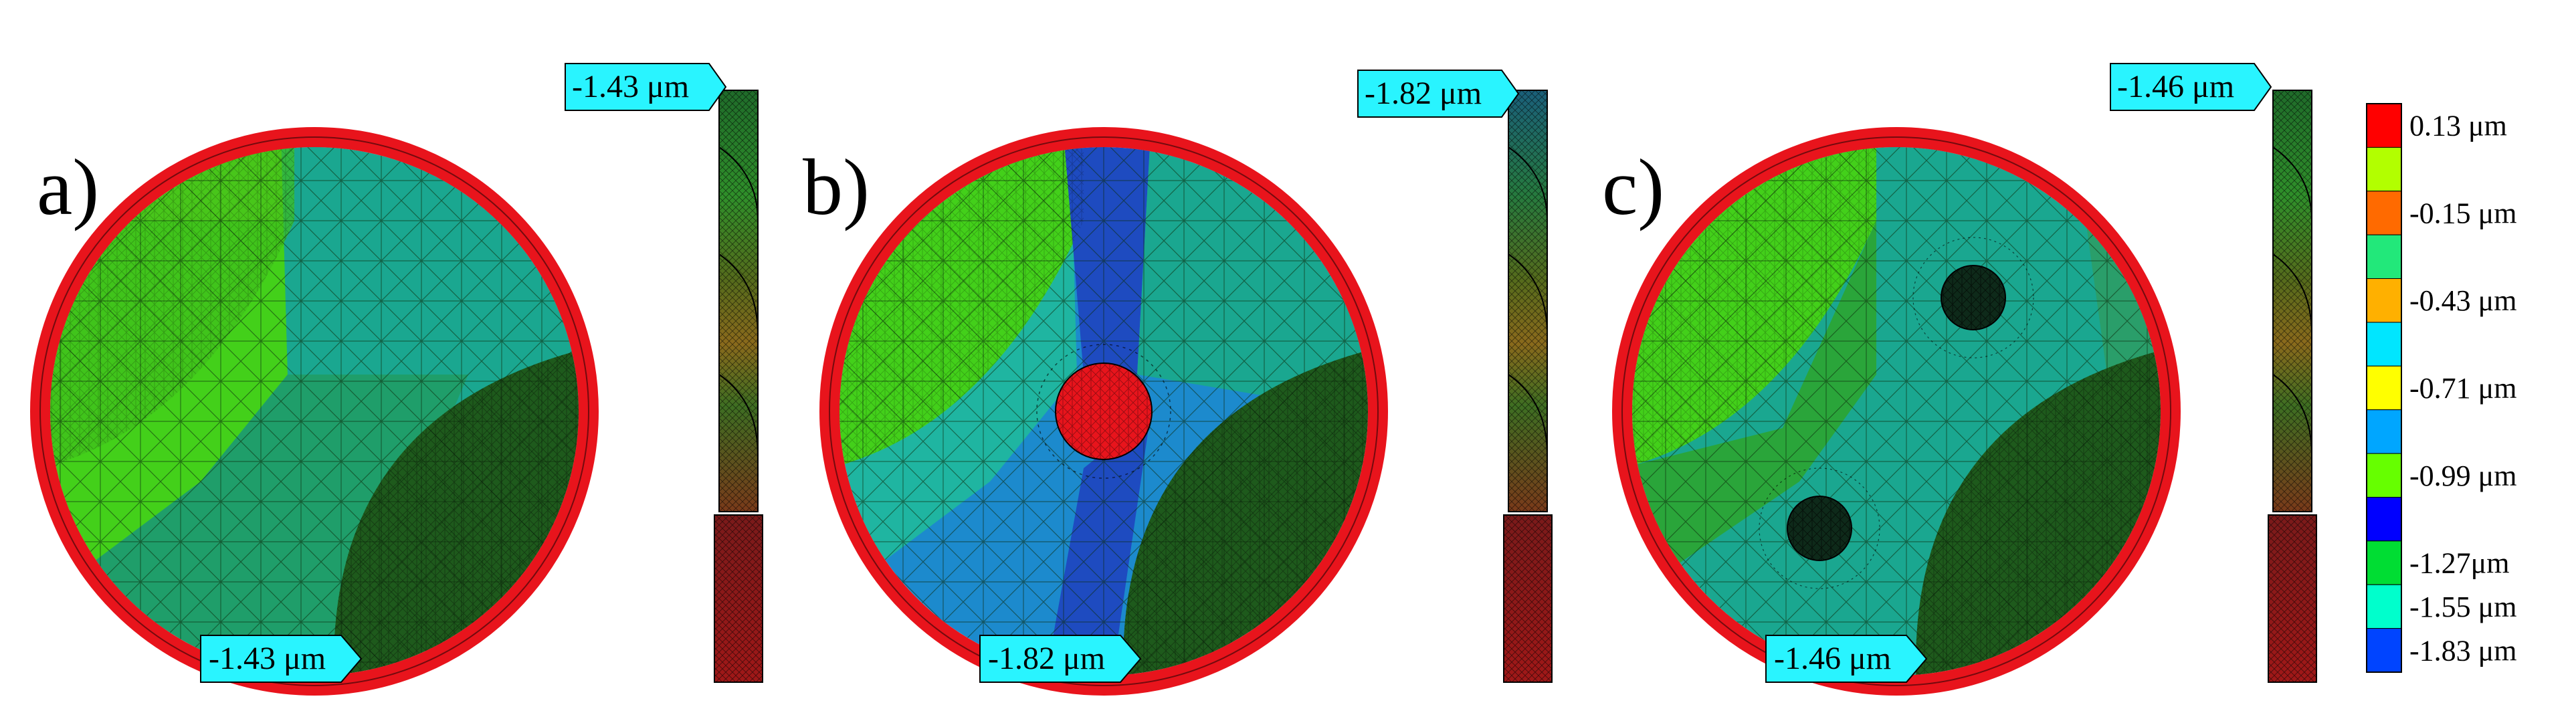 The image size is (2576, 727). I want to click on legend-label: -0.99 μm, so click(2462, 475).